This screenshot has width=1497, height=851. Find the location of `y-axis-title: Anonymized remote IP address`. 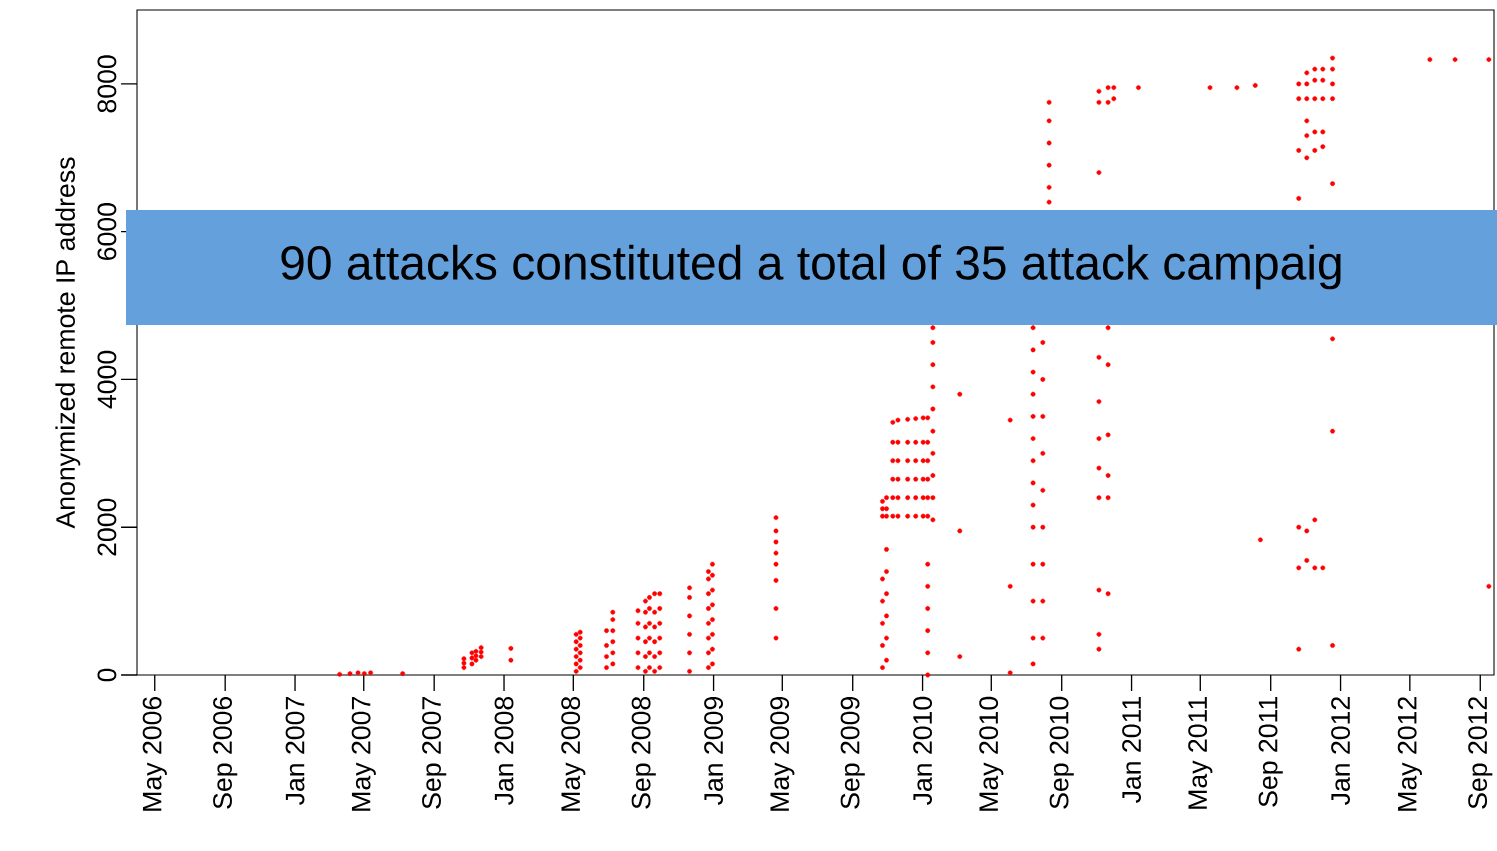

y-axis-title: Anonymized remote IP address is located at coordinates (68, 343).